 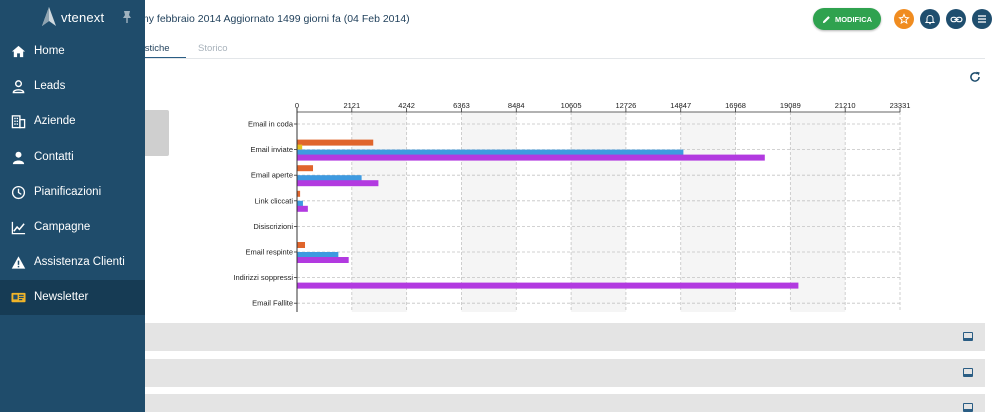 I want to click on x-tick-label: 10605, so click(x=571, y=105).